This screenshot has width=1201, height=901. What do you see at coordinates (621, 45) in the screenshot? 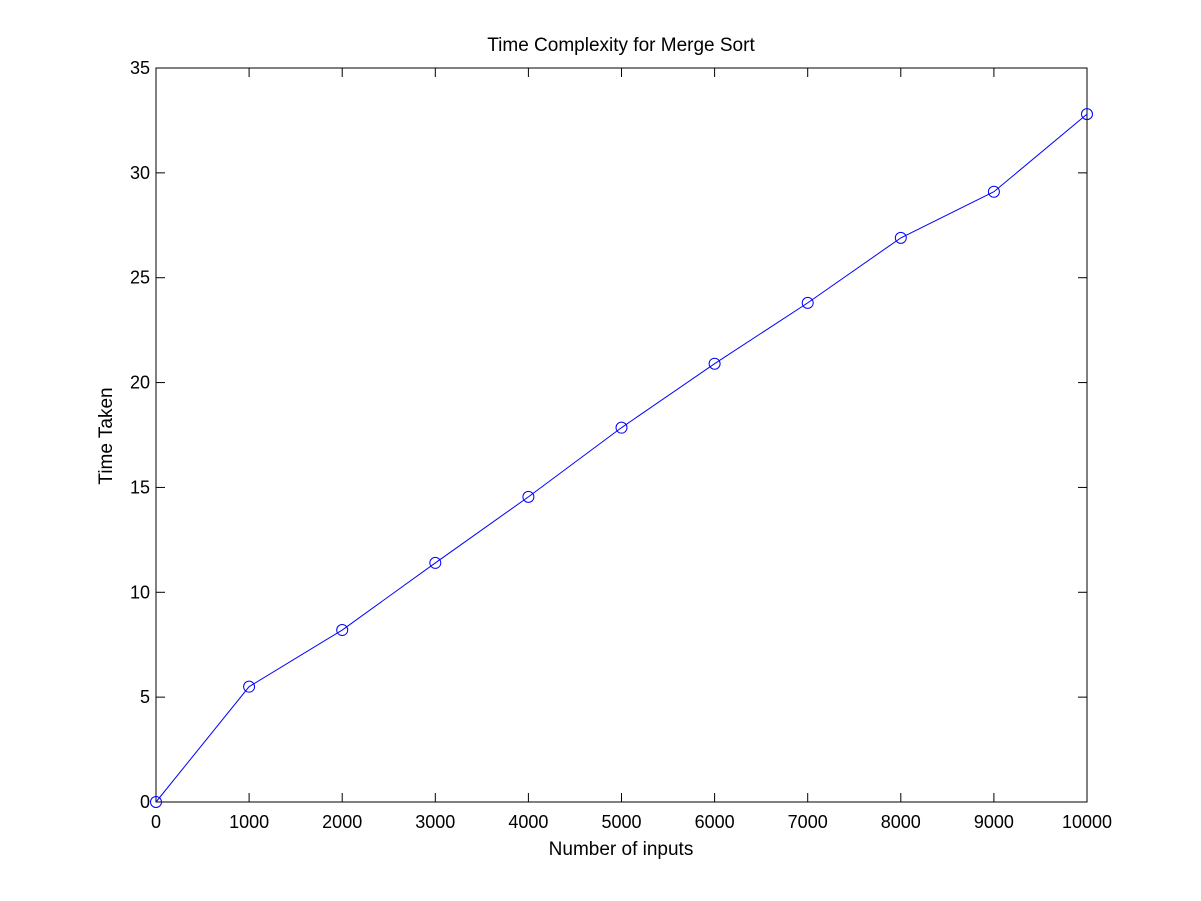
I see `chart-title: Time Complexity for Merge Sort` at bounding box center [621, 45].